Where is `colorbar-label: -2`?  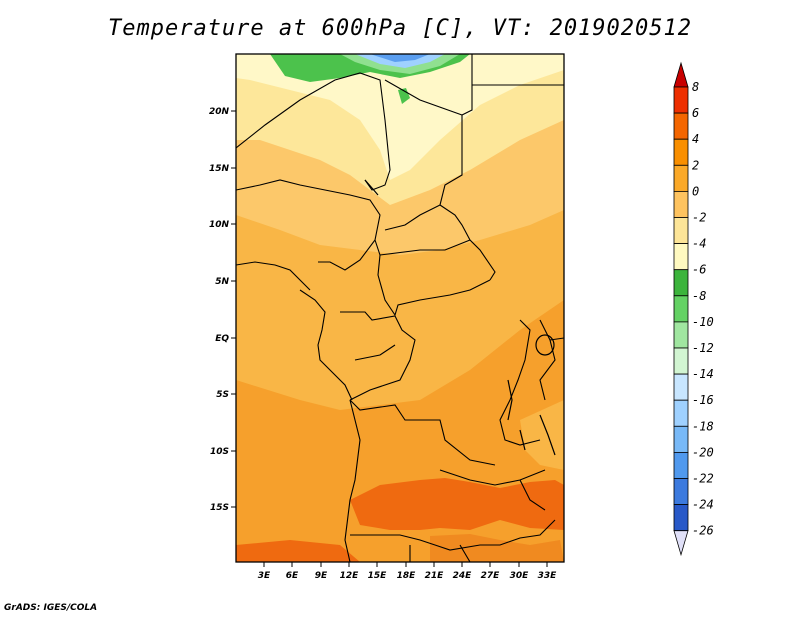
colorbar-label: -2 is located at coordinates (699, 218).